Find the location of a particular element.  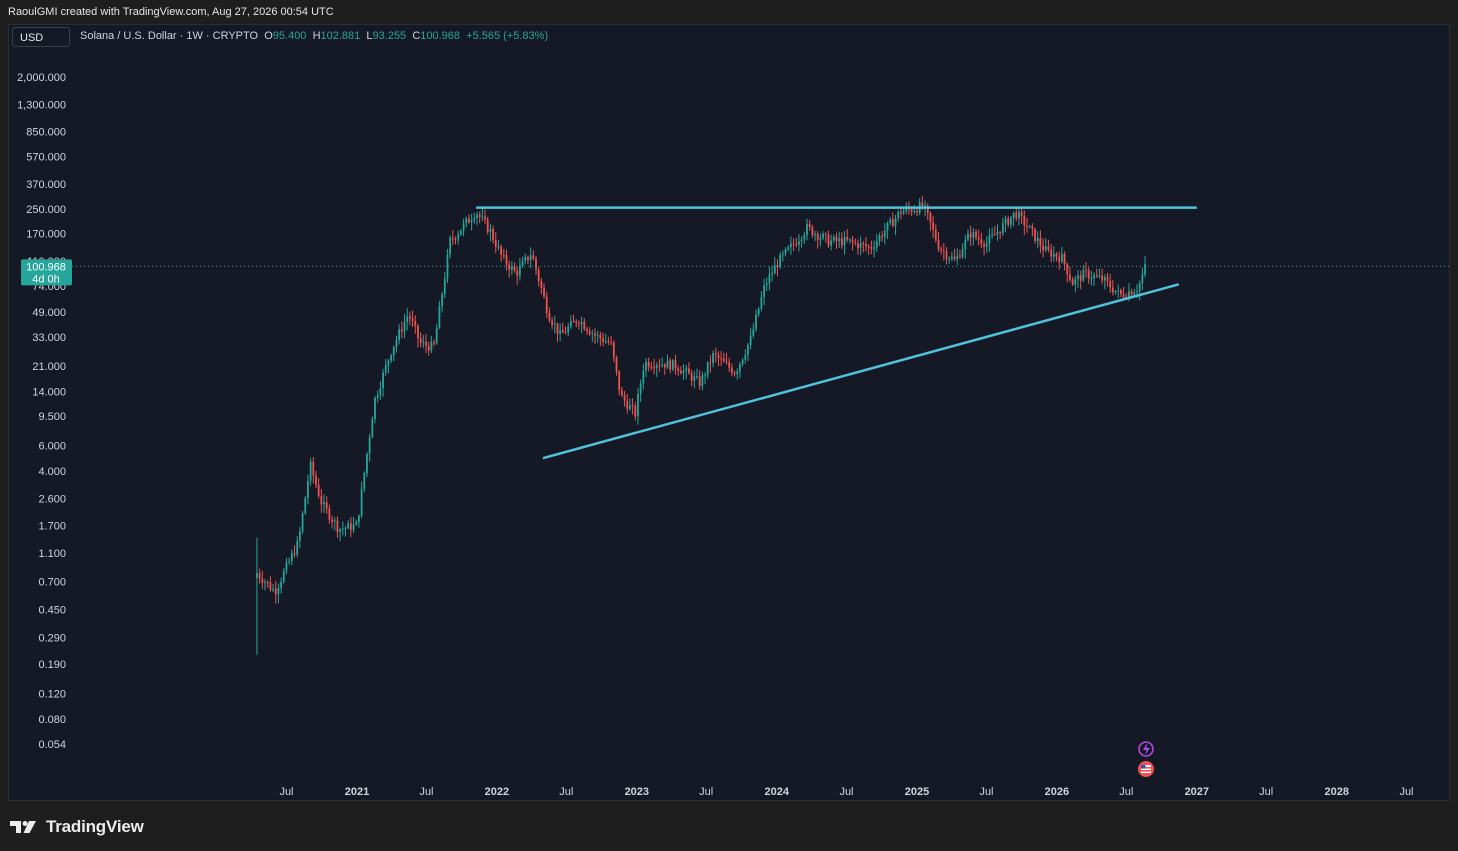

events-markers is located at coordinates (1146, 759).